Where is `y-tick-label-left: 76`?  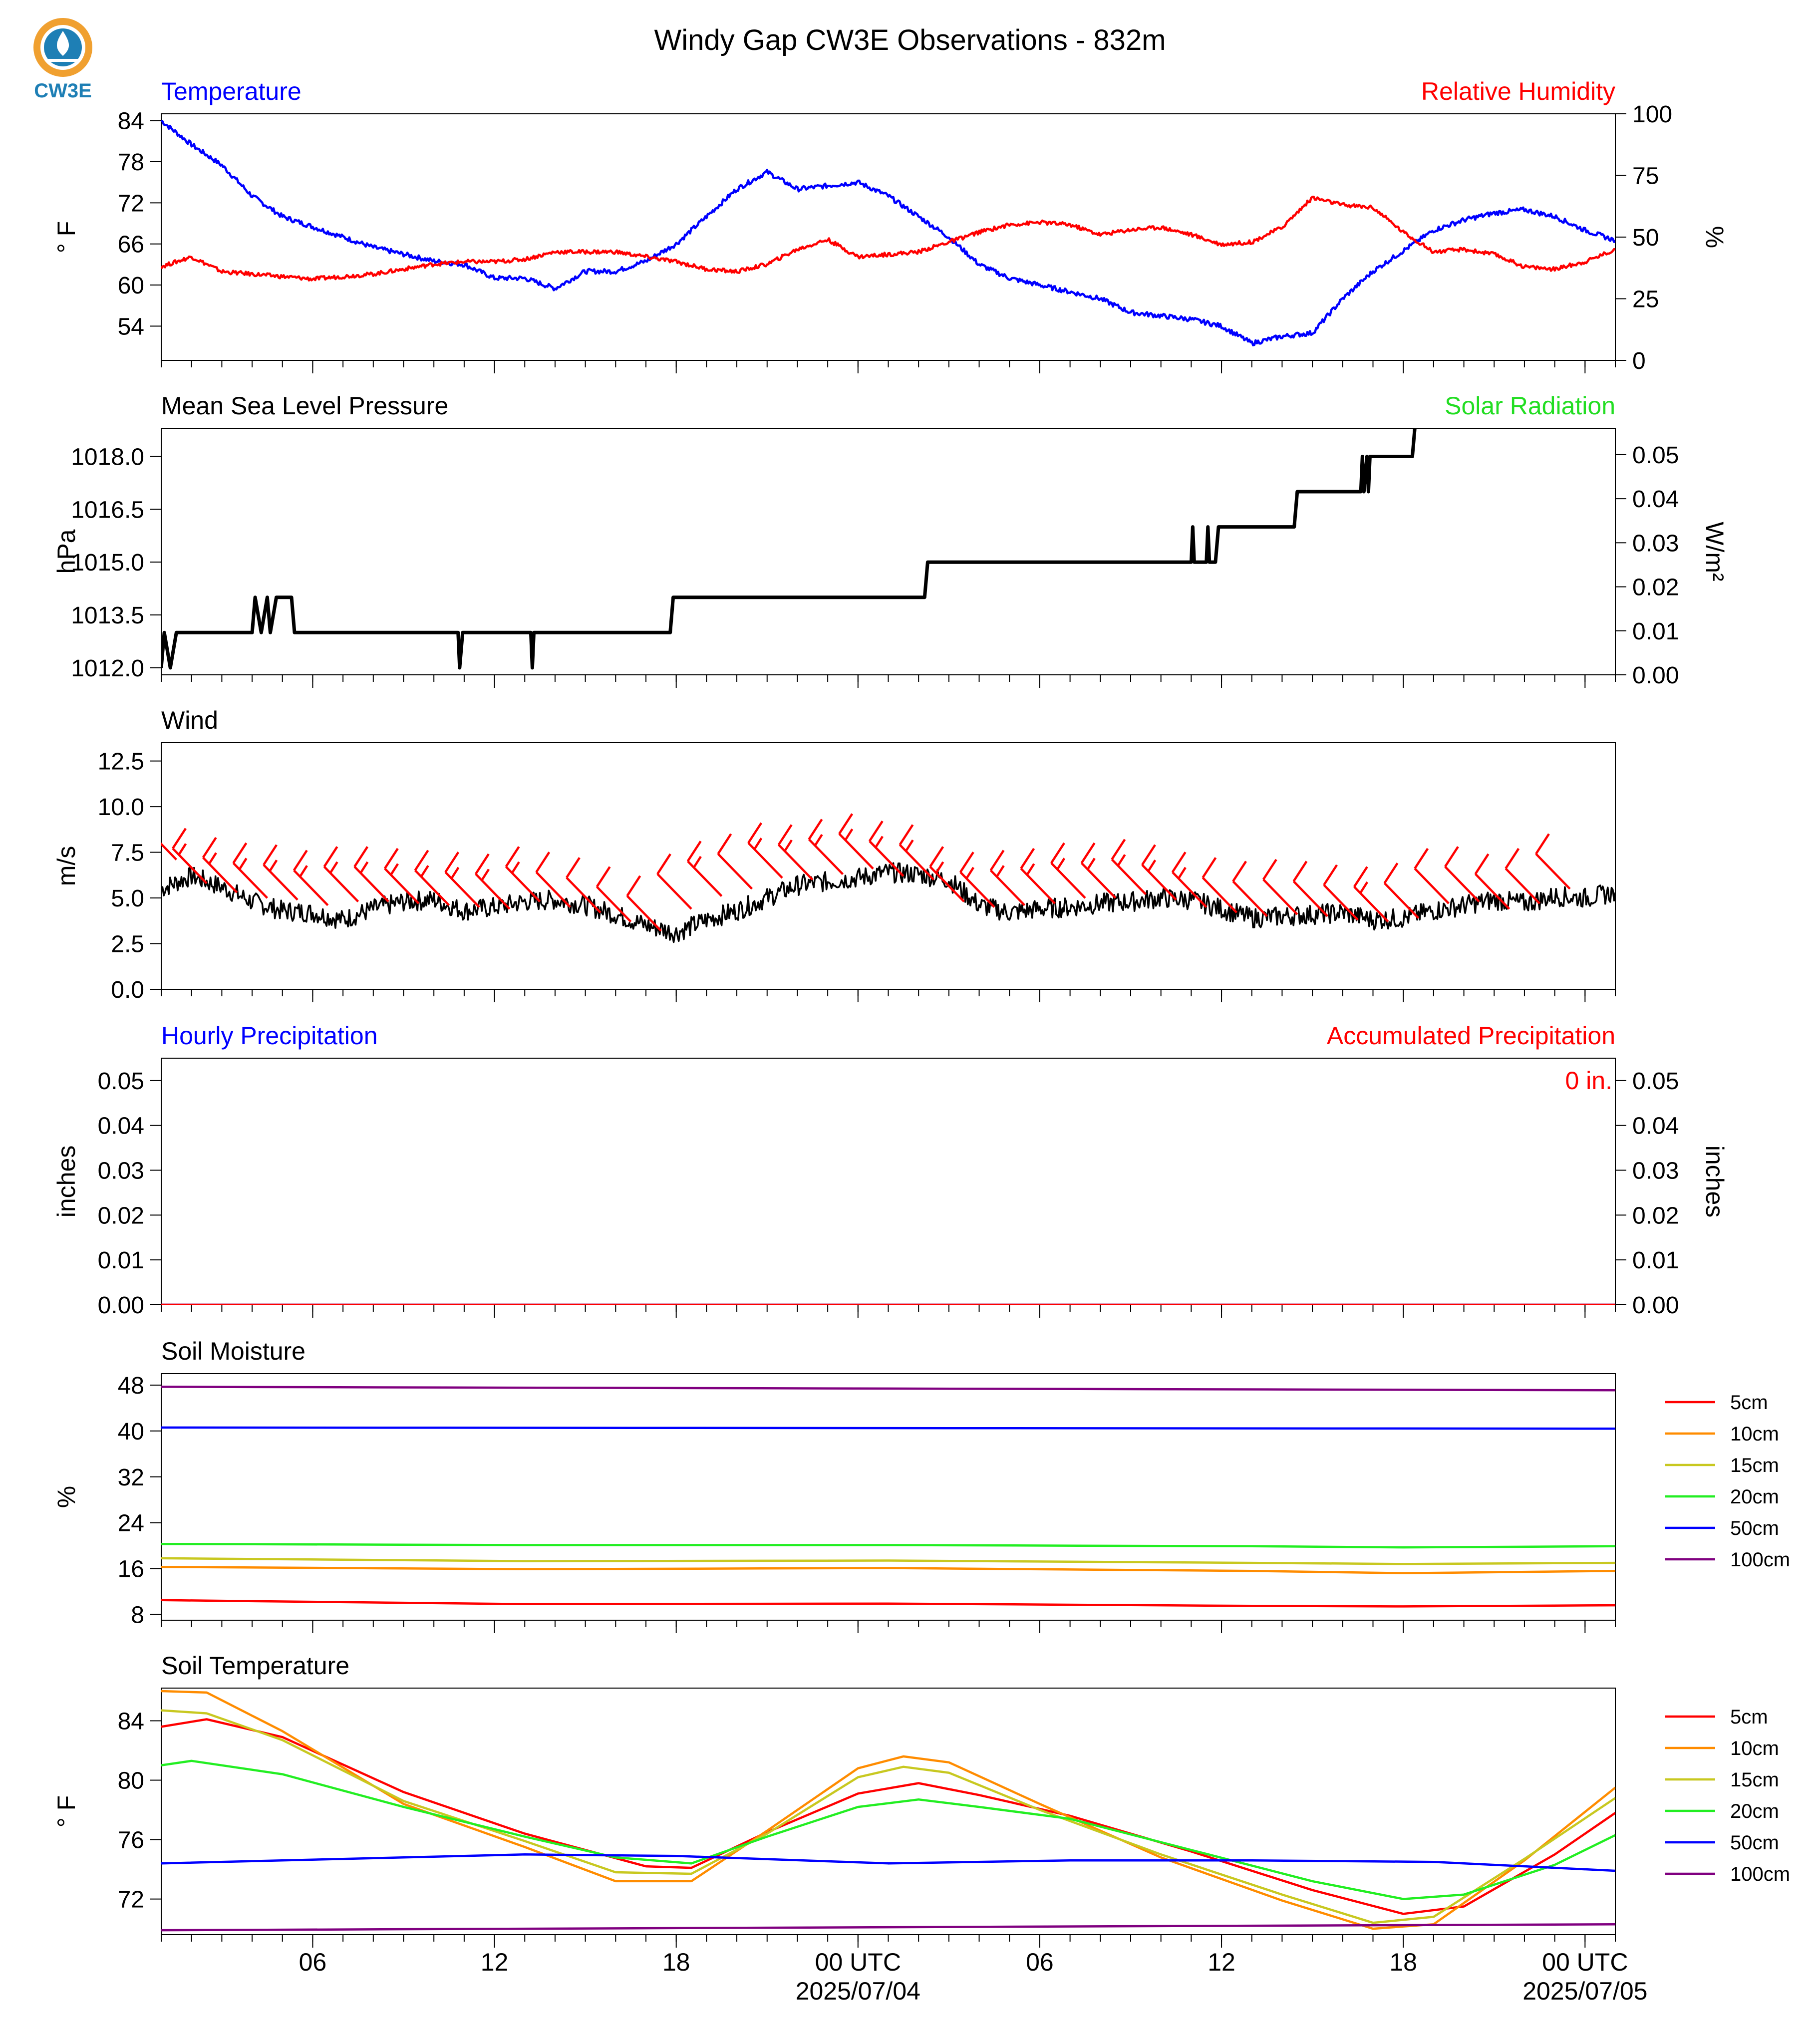 y-tick-label-left: 76 is located at coordinates (131, 1840).